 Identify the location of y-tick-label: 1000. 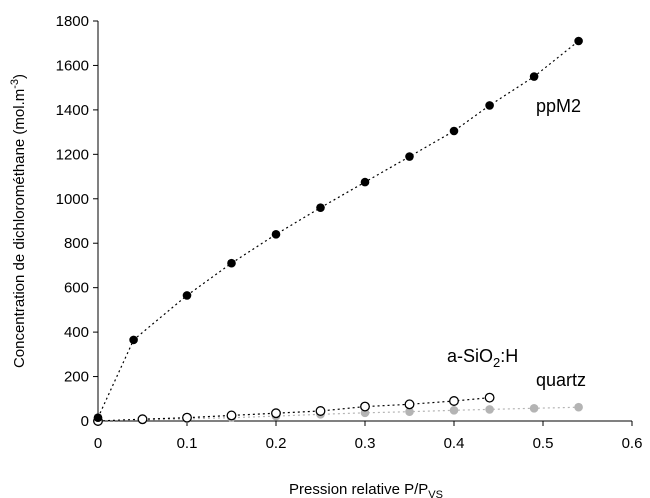
(72, 199).